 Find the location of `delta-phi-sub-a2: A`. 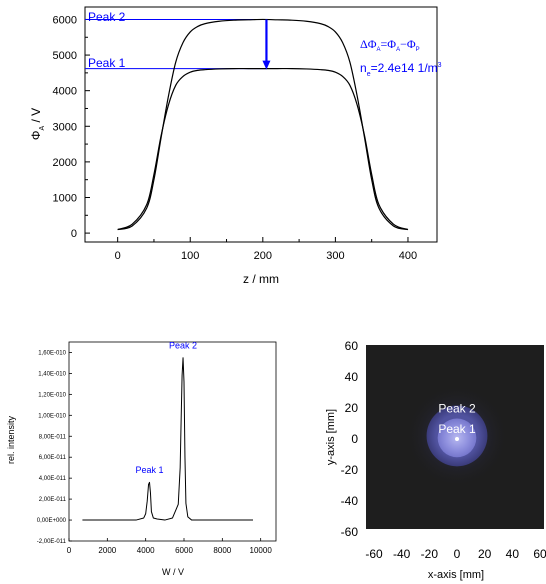

delta-phi-sub-a2: A is located at coordinates (398, 50).